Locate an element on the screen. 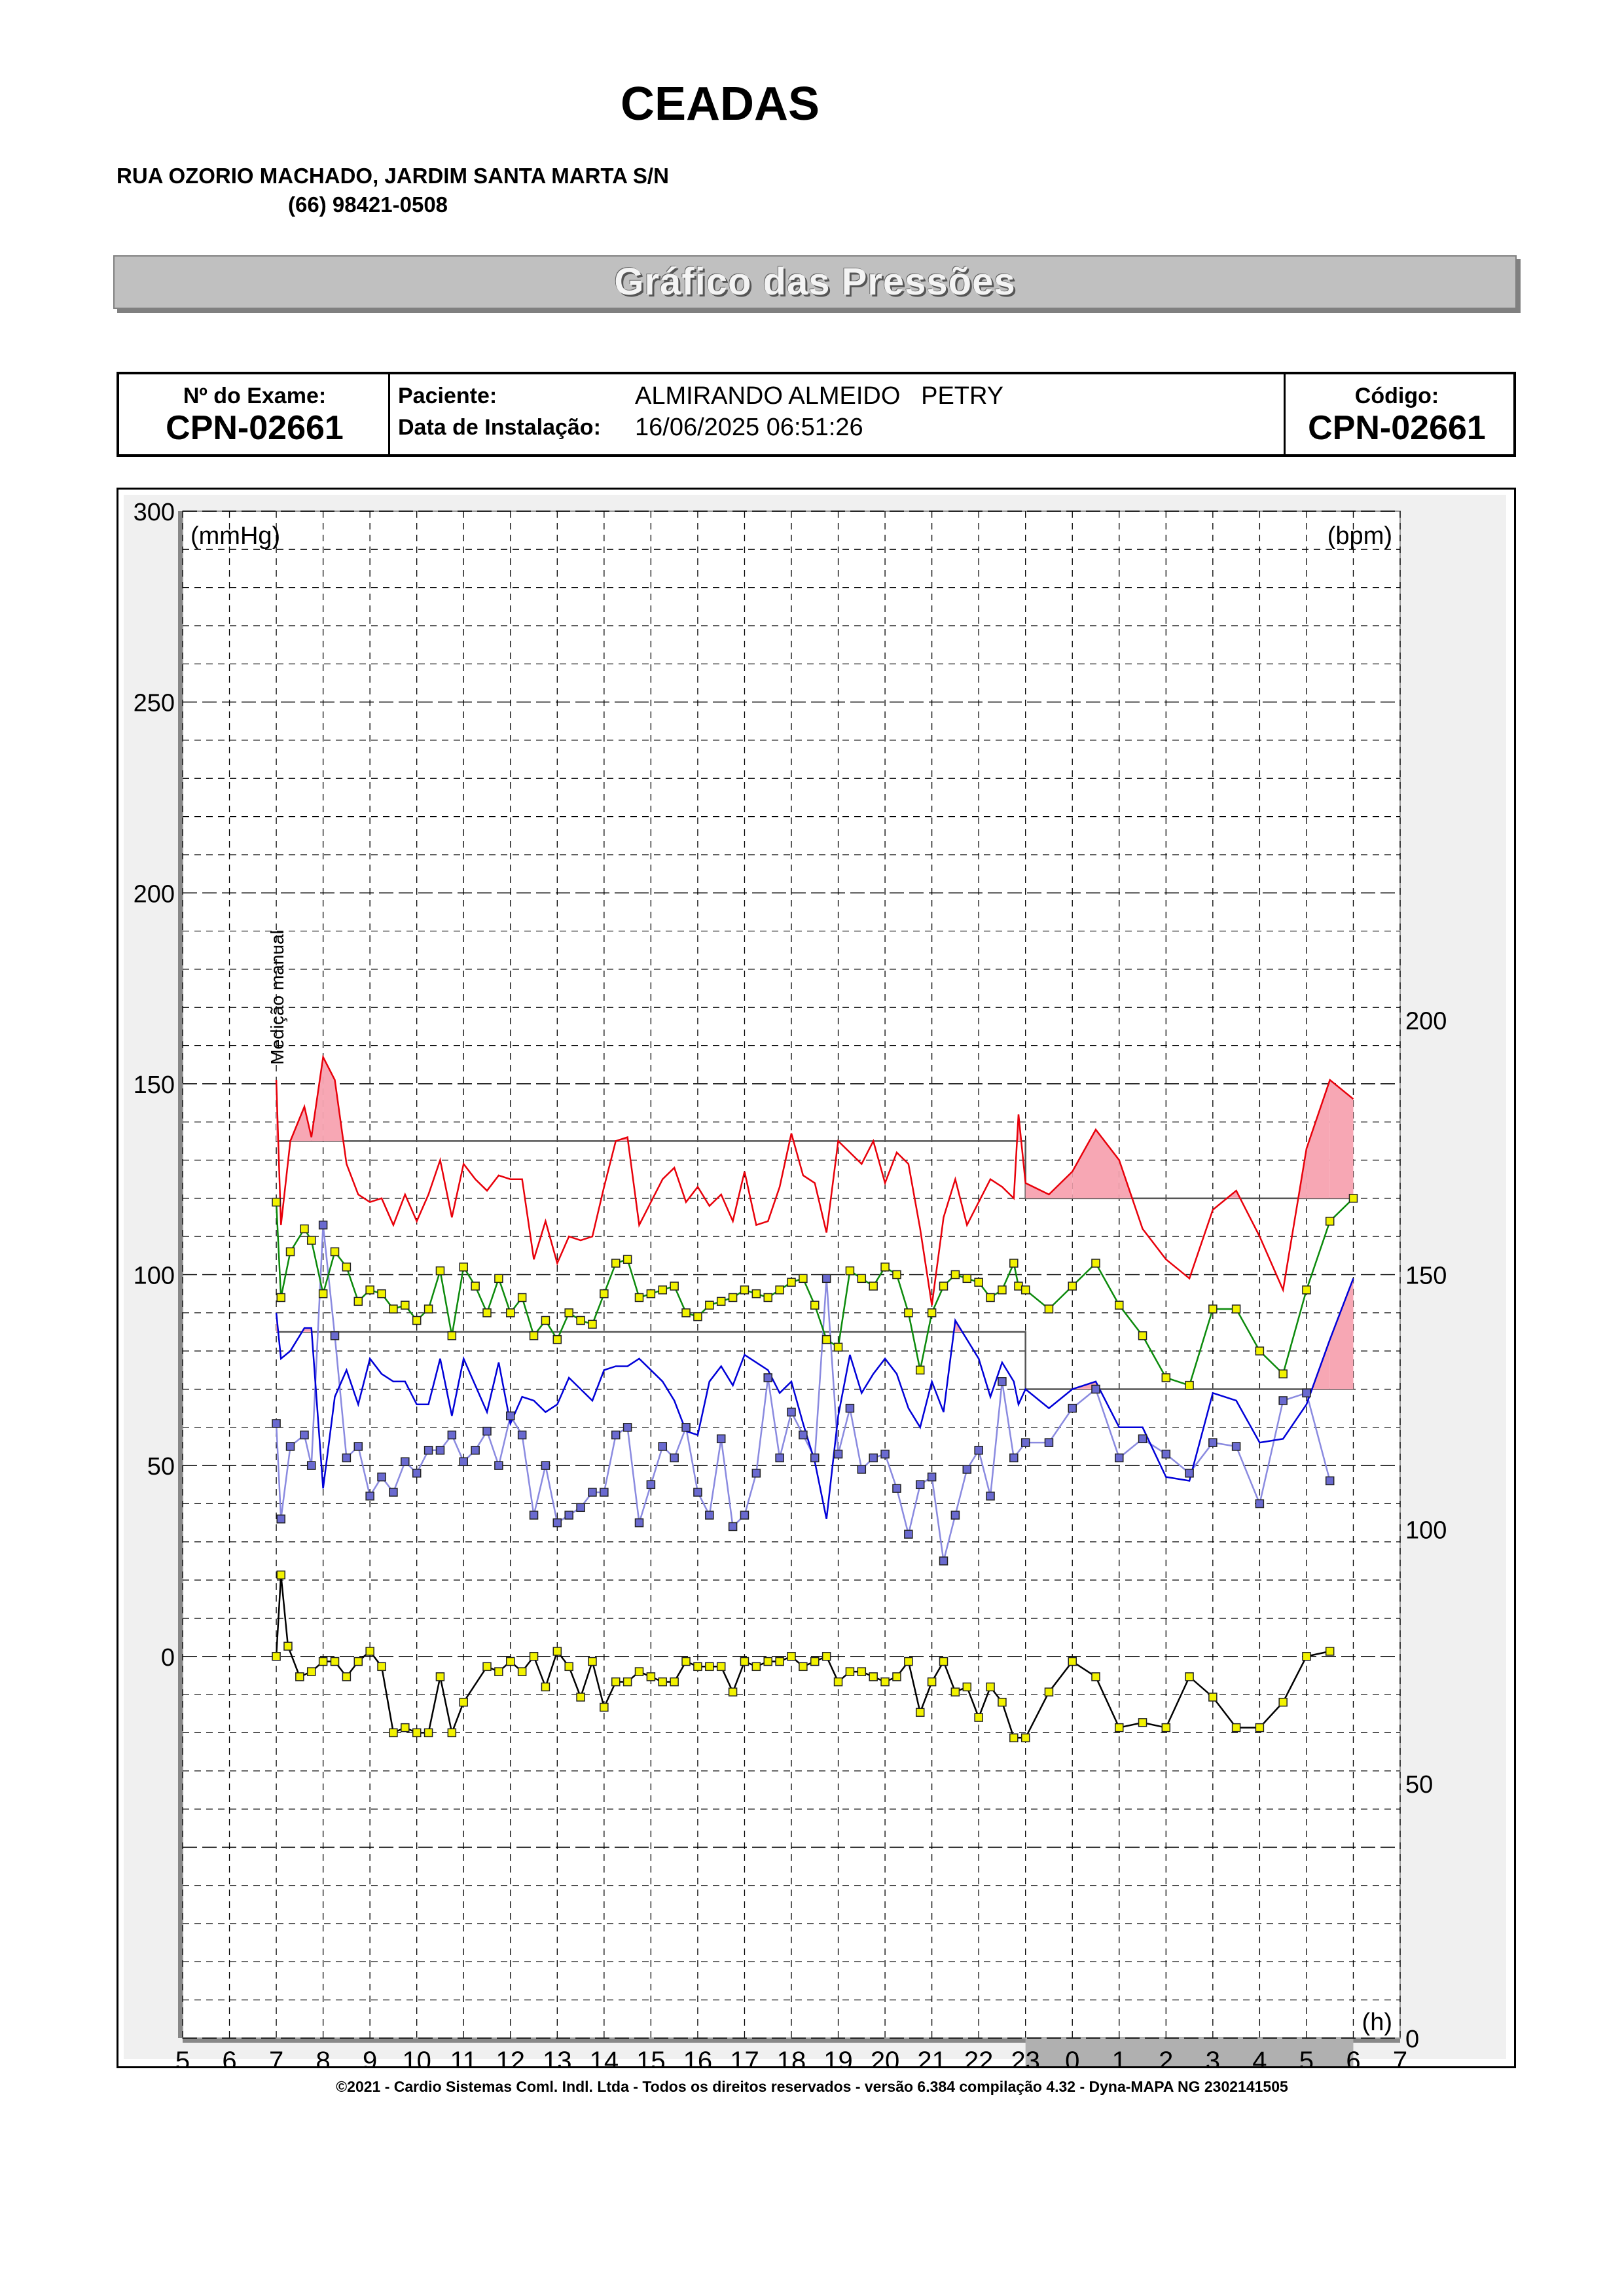 Image resolution: width=1624 pixels, height=2296 pixels. exam-number-value: CPN-02661 is located at coordinates (255, 428).